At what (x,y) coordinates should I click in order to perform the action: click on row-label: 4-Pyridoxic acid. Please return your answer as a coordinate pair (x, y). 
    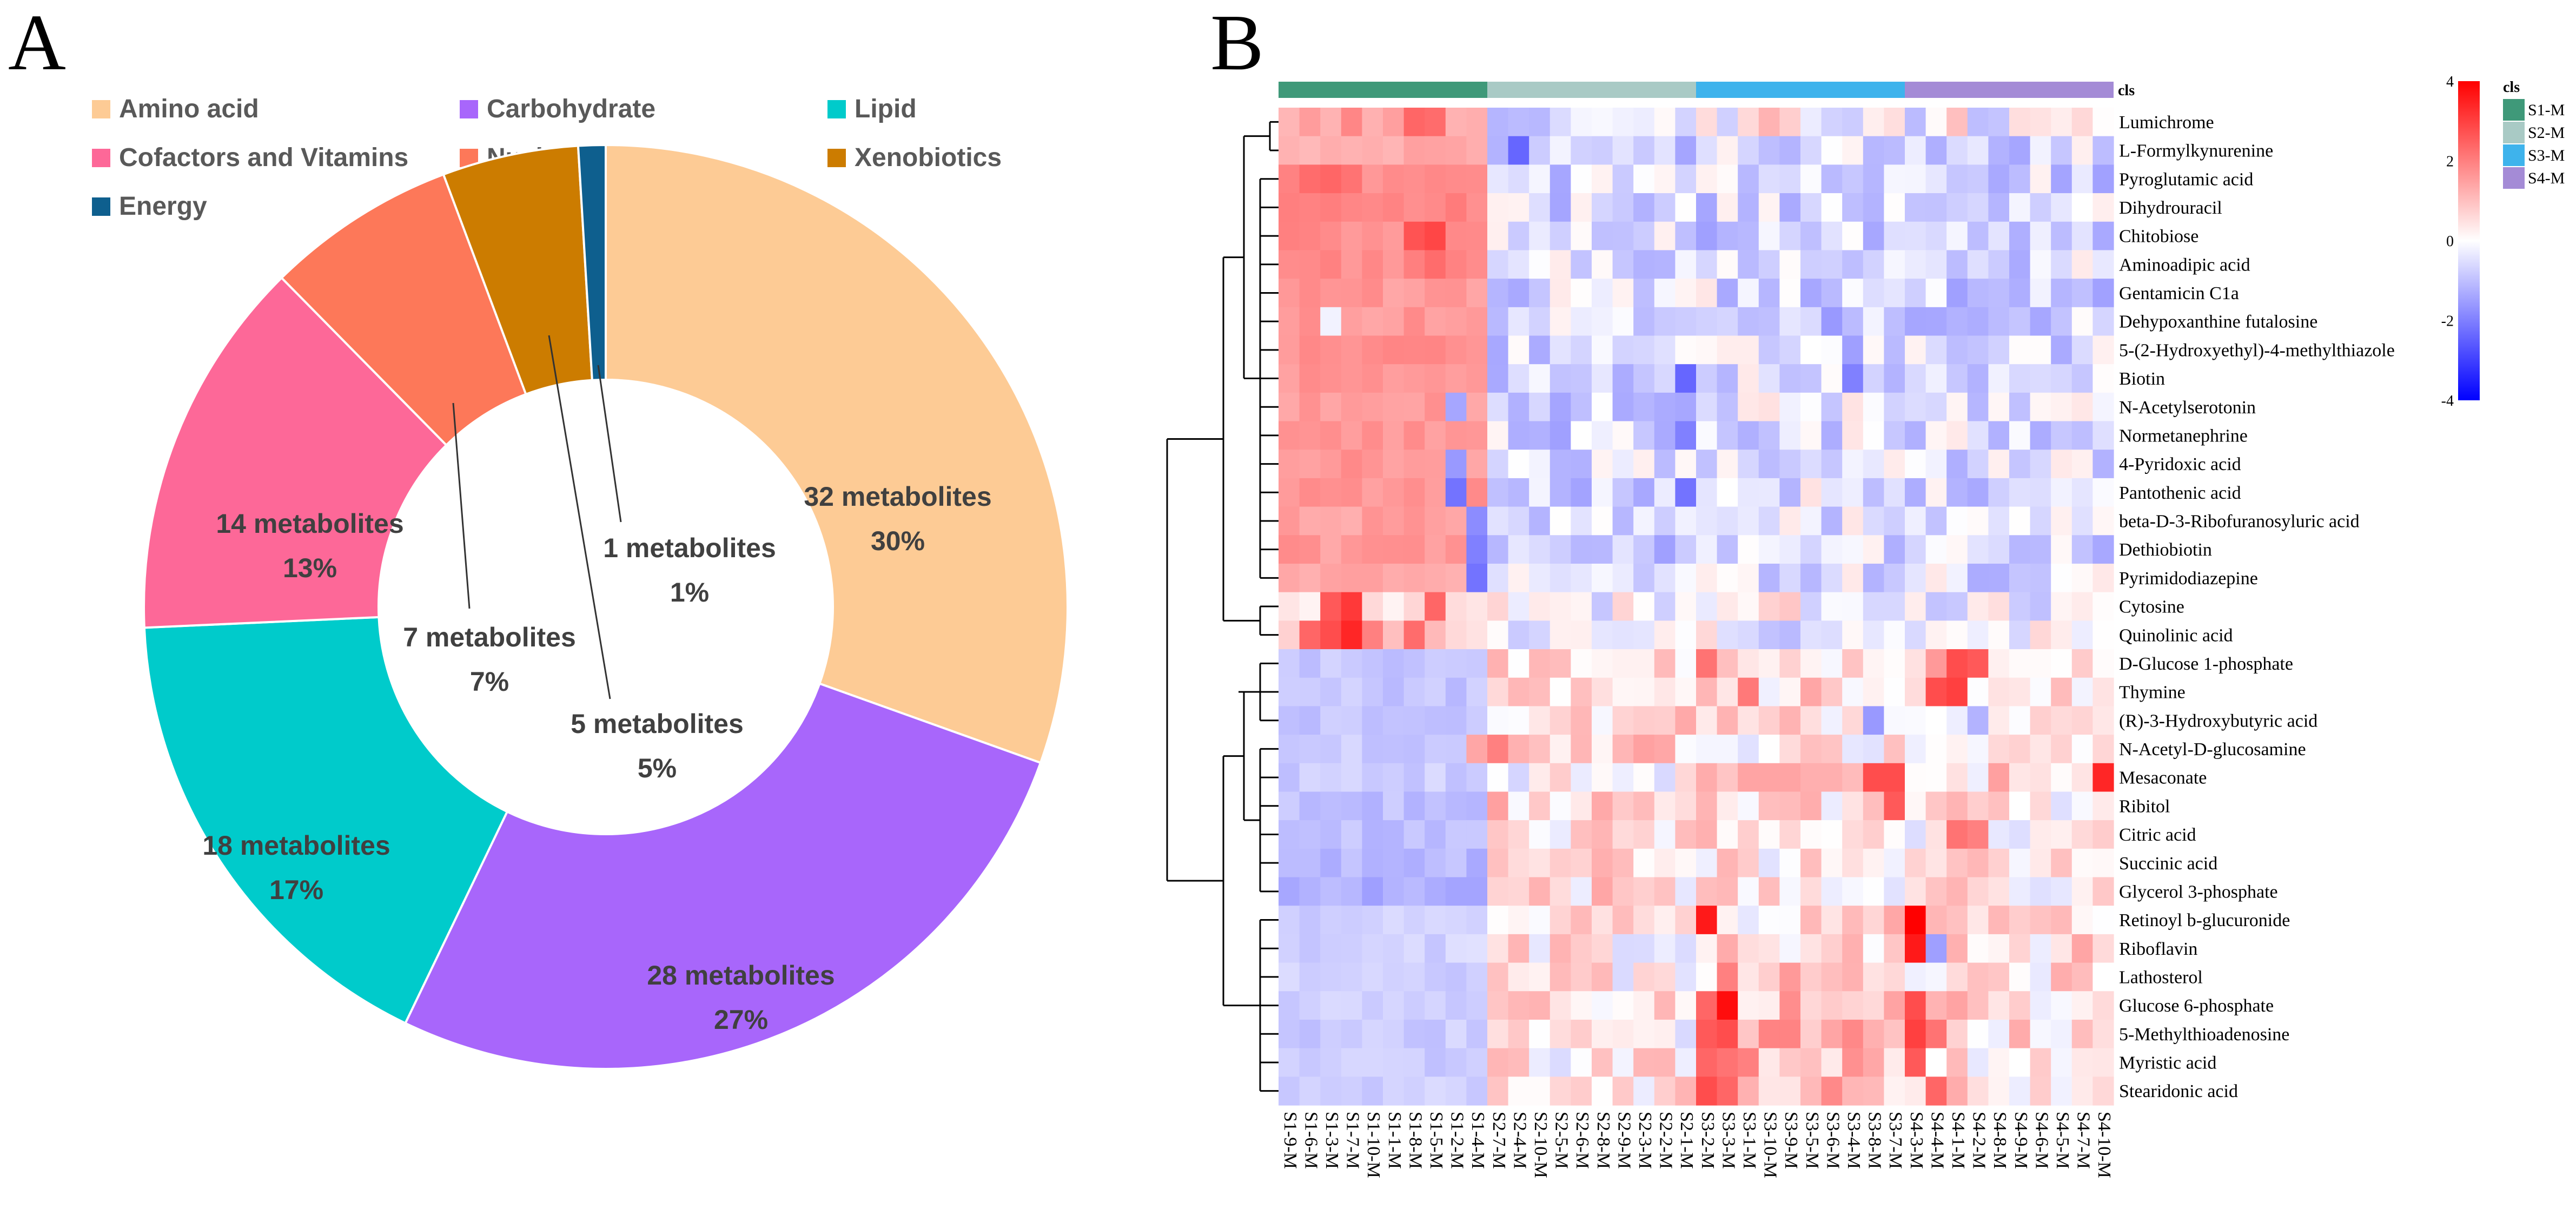
    Looking at the image, I should click on (2180, 464).